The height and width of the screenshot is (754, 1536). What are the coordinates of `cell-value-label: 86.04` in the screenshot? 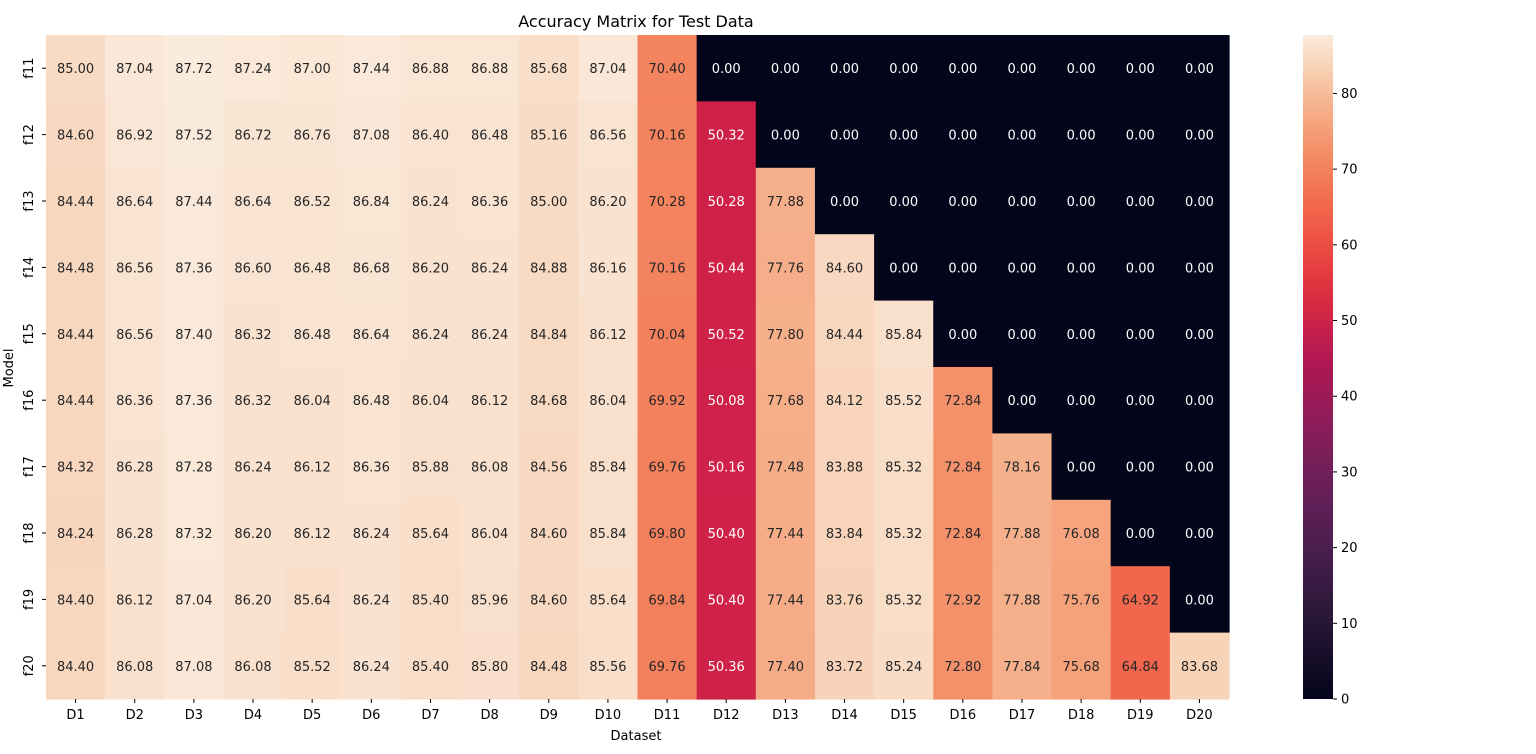 It's located at (312, 401).